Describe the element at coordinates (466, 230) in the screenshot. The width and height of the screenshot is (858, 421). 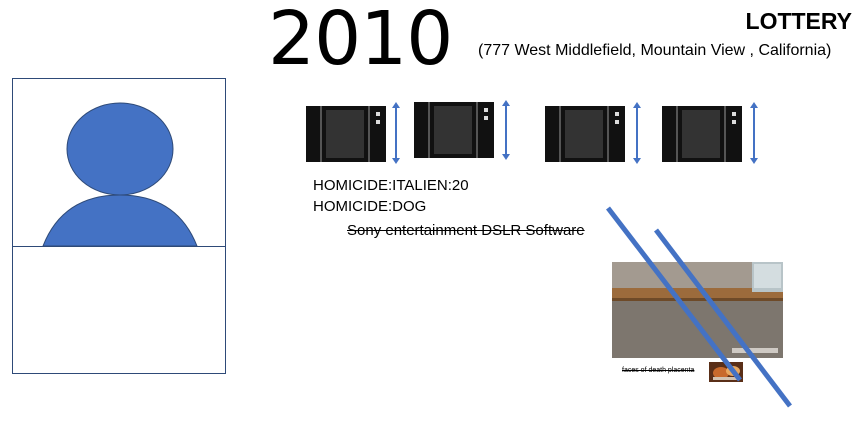
I see `struck-note: Sony entertainment DSLR Software` at that location.